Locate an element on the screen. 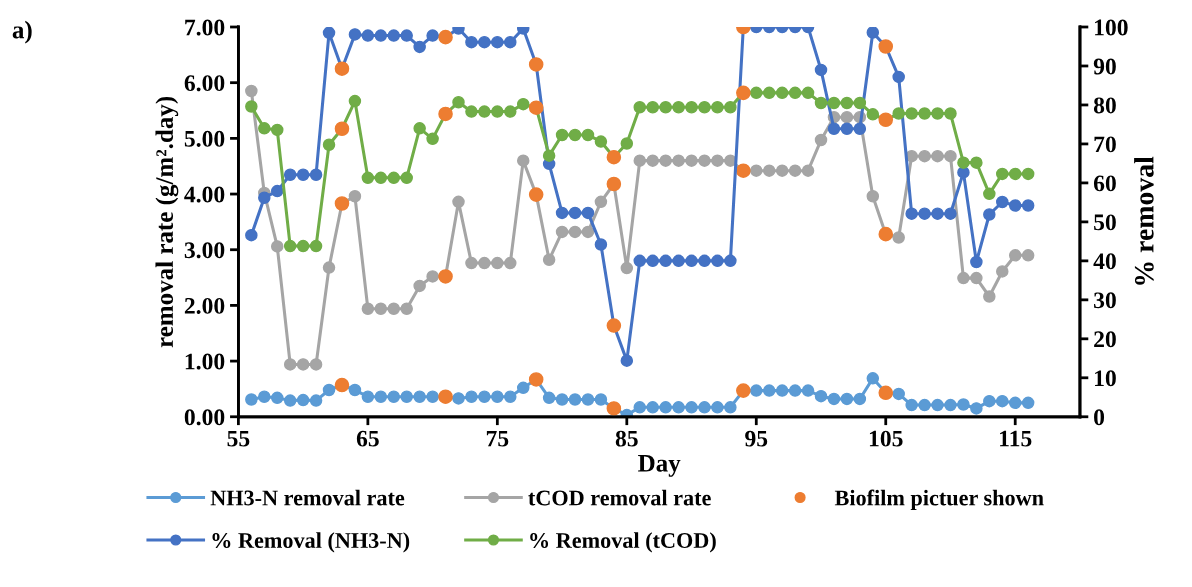  text: a) is located at coordinates (22, 32).